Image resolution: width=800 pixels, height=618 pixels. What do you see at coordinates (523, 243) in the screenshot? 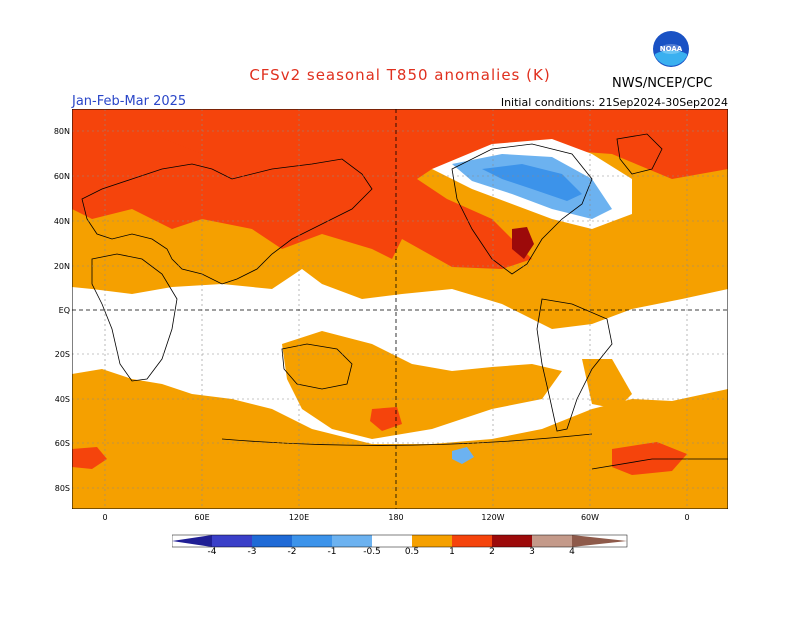
I see `anomaly-fill-darkred` at bounding box center [523, 243].